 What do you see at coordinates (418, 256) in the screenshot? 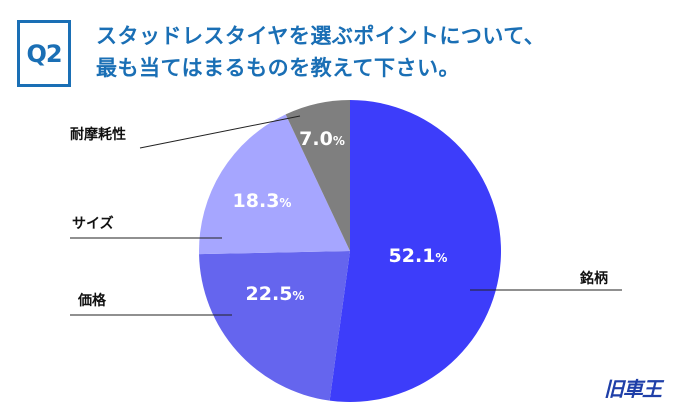
I see `data-label-0: 52.1%` at bounding box center [418, 256].